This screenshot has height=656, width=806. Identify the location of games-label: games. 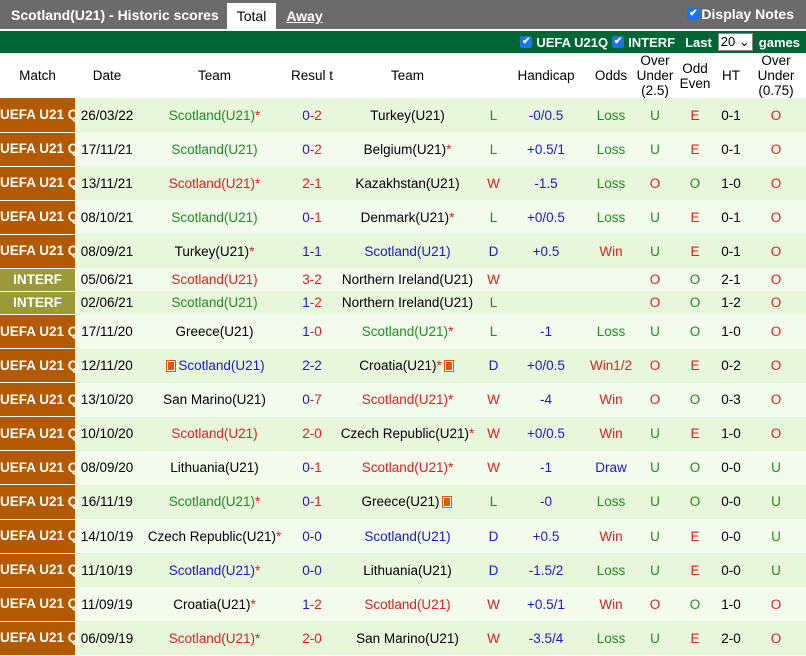
(779, 42).